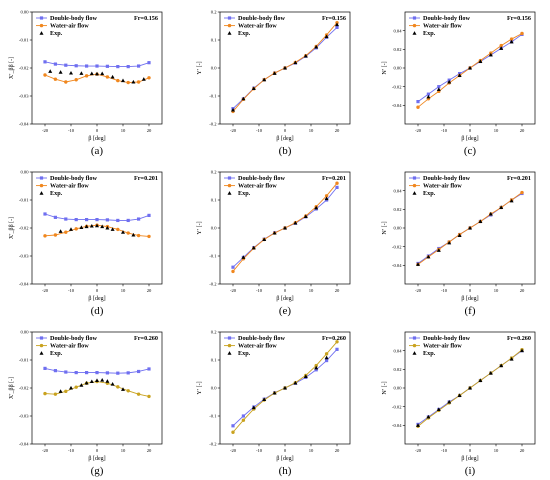  I want to click on y-tick-label: -0.1, so click(213, 96).